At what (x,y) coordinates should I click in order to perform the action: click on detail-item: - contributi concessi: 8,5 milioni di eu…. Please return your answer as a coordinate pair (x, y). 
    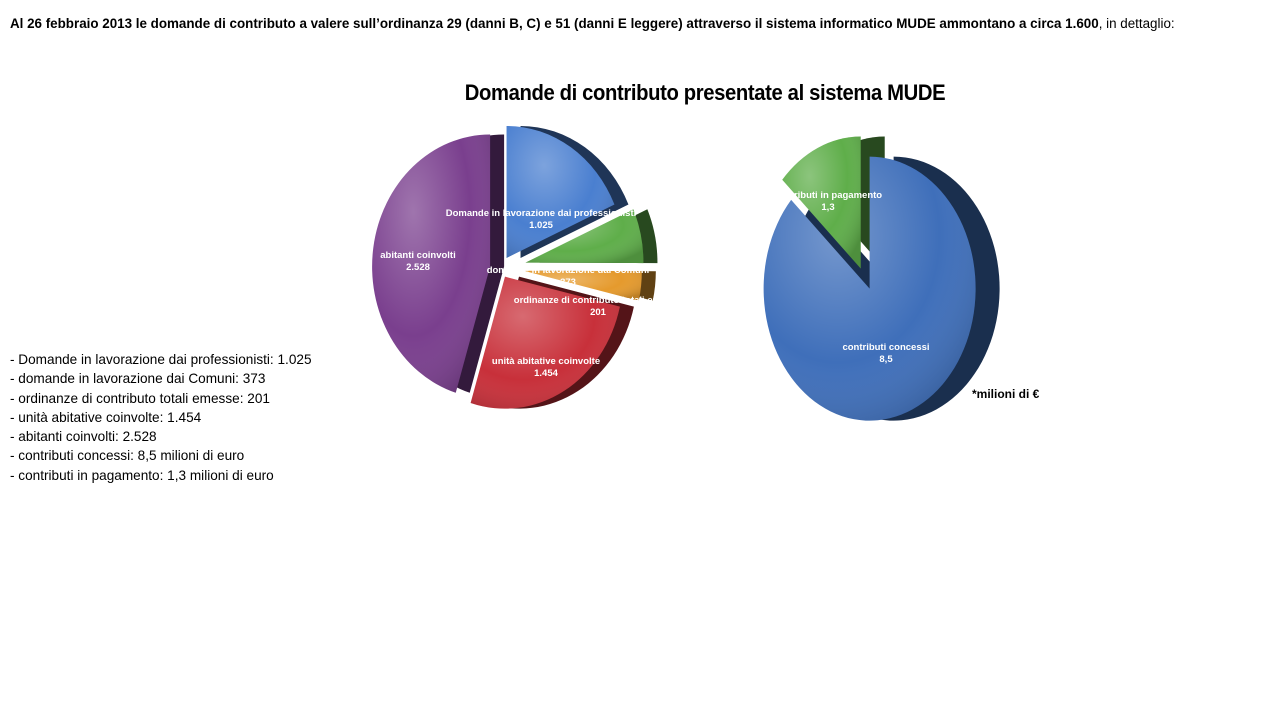
    Looking at the image, I should click on (127, 456).